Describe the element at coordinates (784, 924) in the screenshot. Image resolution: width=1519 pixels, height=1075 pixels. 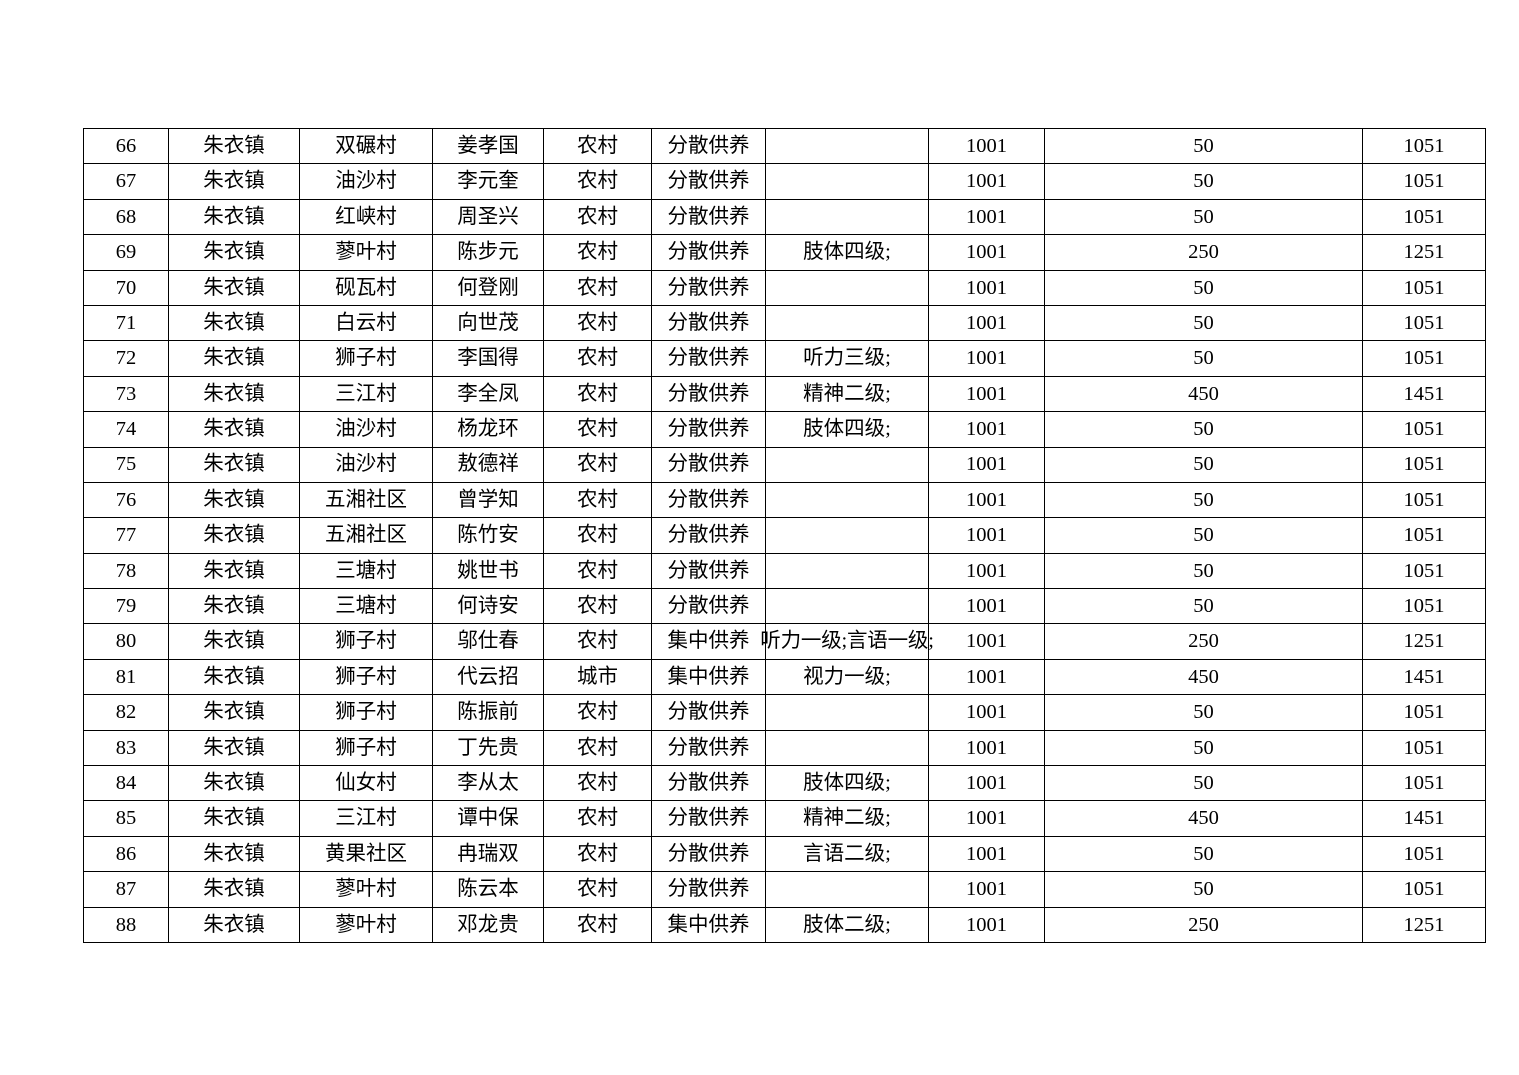
I see `table-row: 88 朱衣镇 蓼叶村 邓龙贵 农村 集中供养 肢体二级; 1001 250 1251` at that location.